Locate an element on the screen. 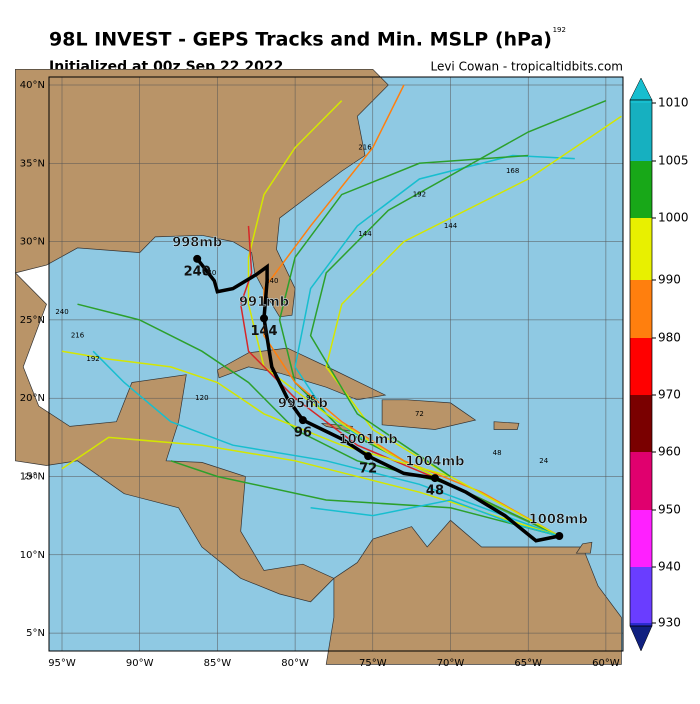 The width and height of the screenshot is (700, 704). mean-pressure: 1004mb is located at coordinates (434, 462).